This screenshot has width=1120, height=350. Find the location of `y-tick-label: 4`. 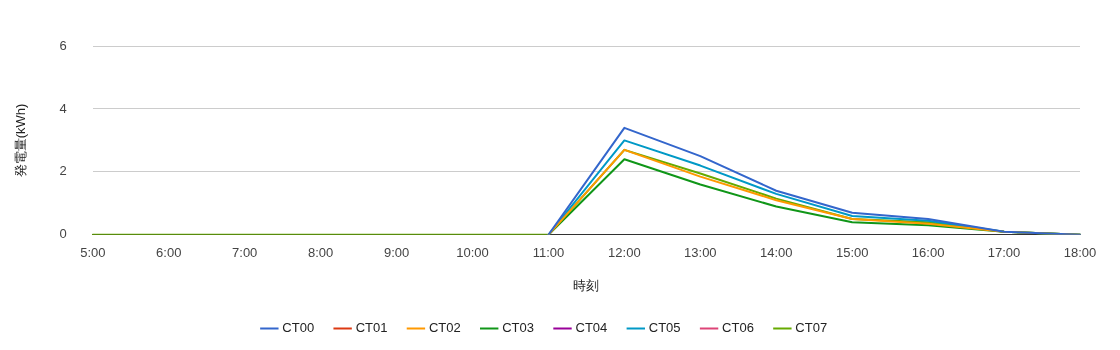

y-tick-label: 4 is located at coordinates (63, 108).